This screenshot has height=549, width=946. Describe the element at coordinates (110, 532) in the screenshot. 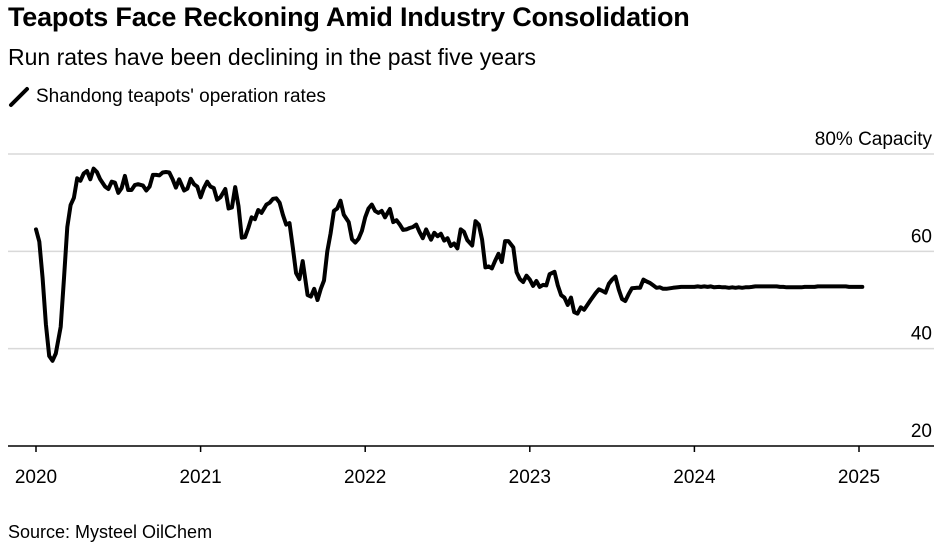

I see `source-note: Source: Mysteel OilChem` at that location.